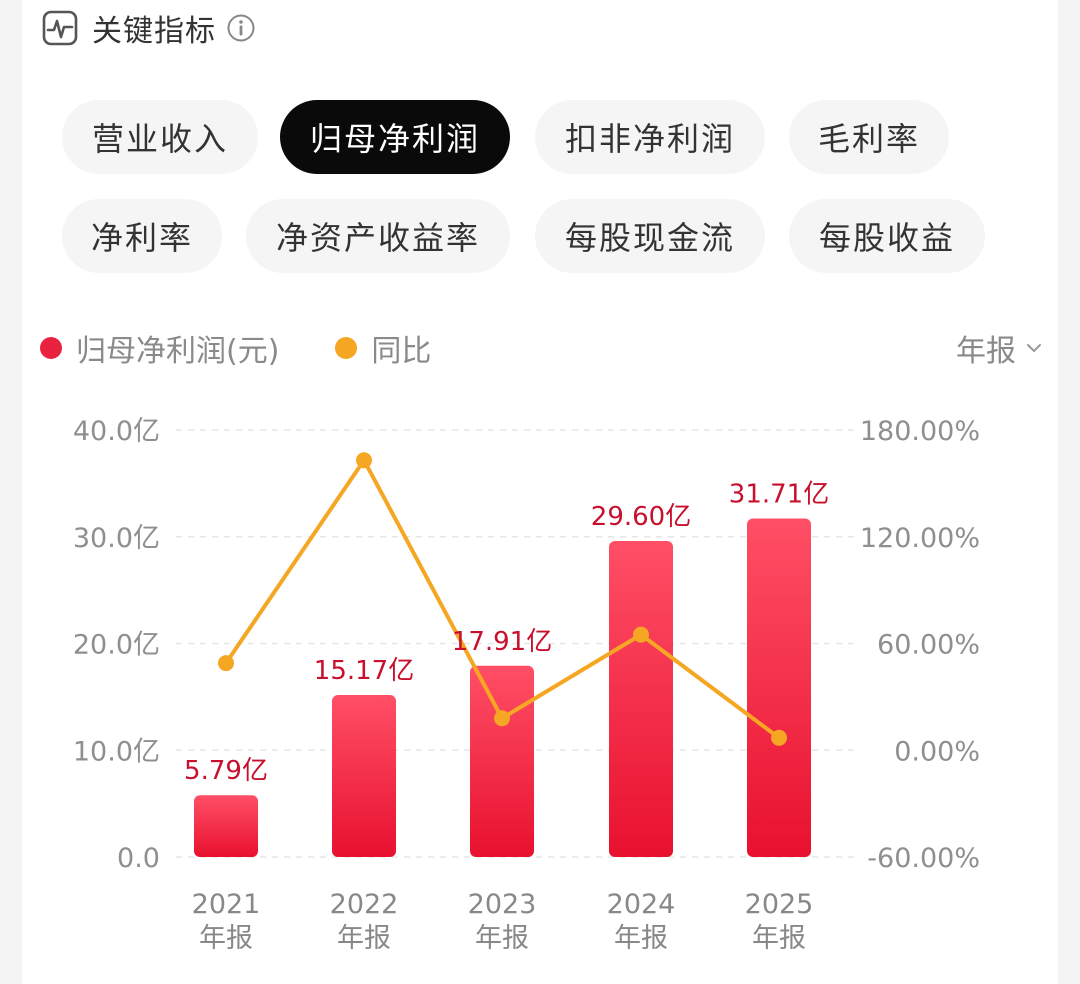 Image resolution: width=1080 pixels, height=984 pixels. I want to click on legend-dot-orange, so click(346, 348).